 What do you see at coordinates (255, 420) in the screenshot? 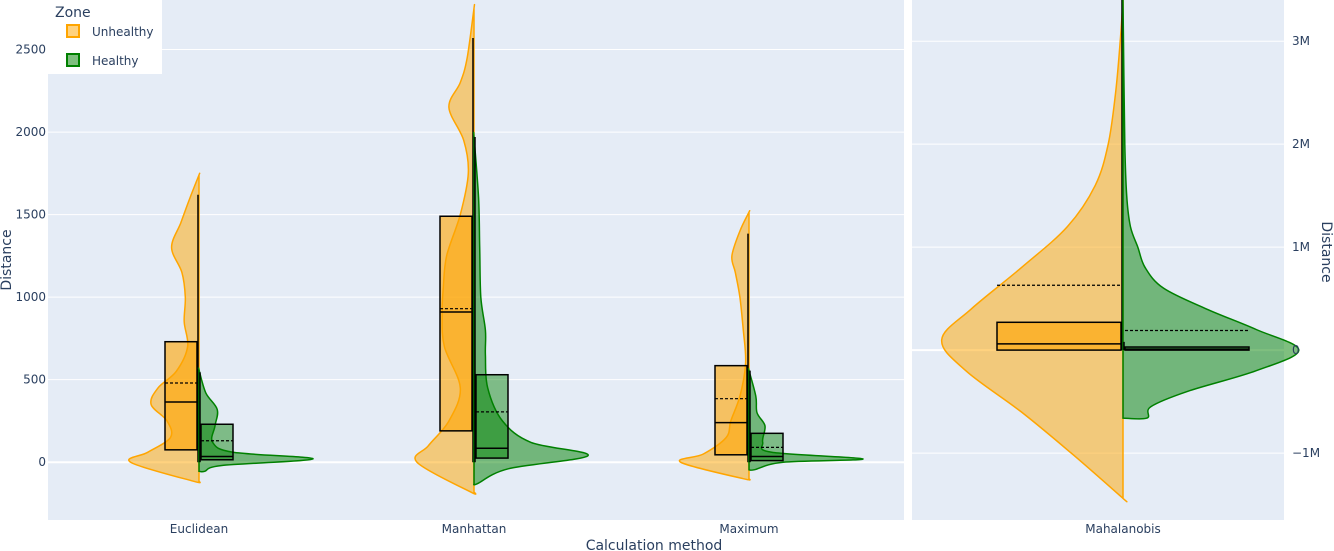
I see `violin-healthy-euclidean` at bounding box center [255, 420].